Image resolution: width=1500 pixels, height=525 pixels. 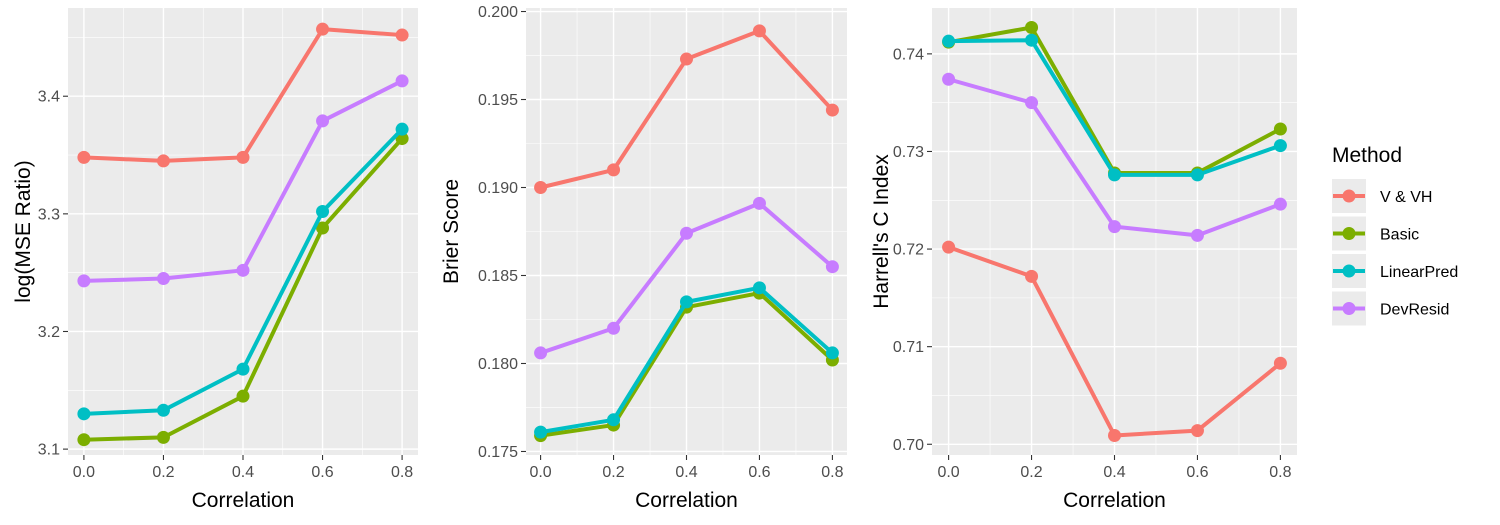 What do you see at coordinates (498, 188) in the screenshot?
I see `y-tick-label: 0.190` at bounding box center [498, 188].